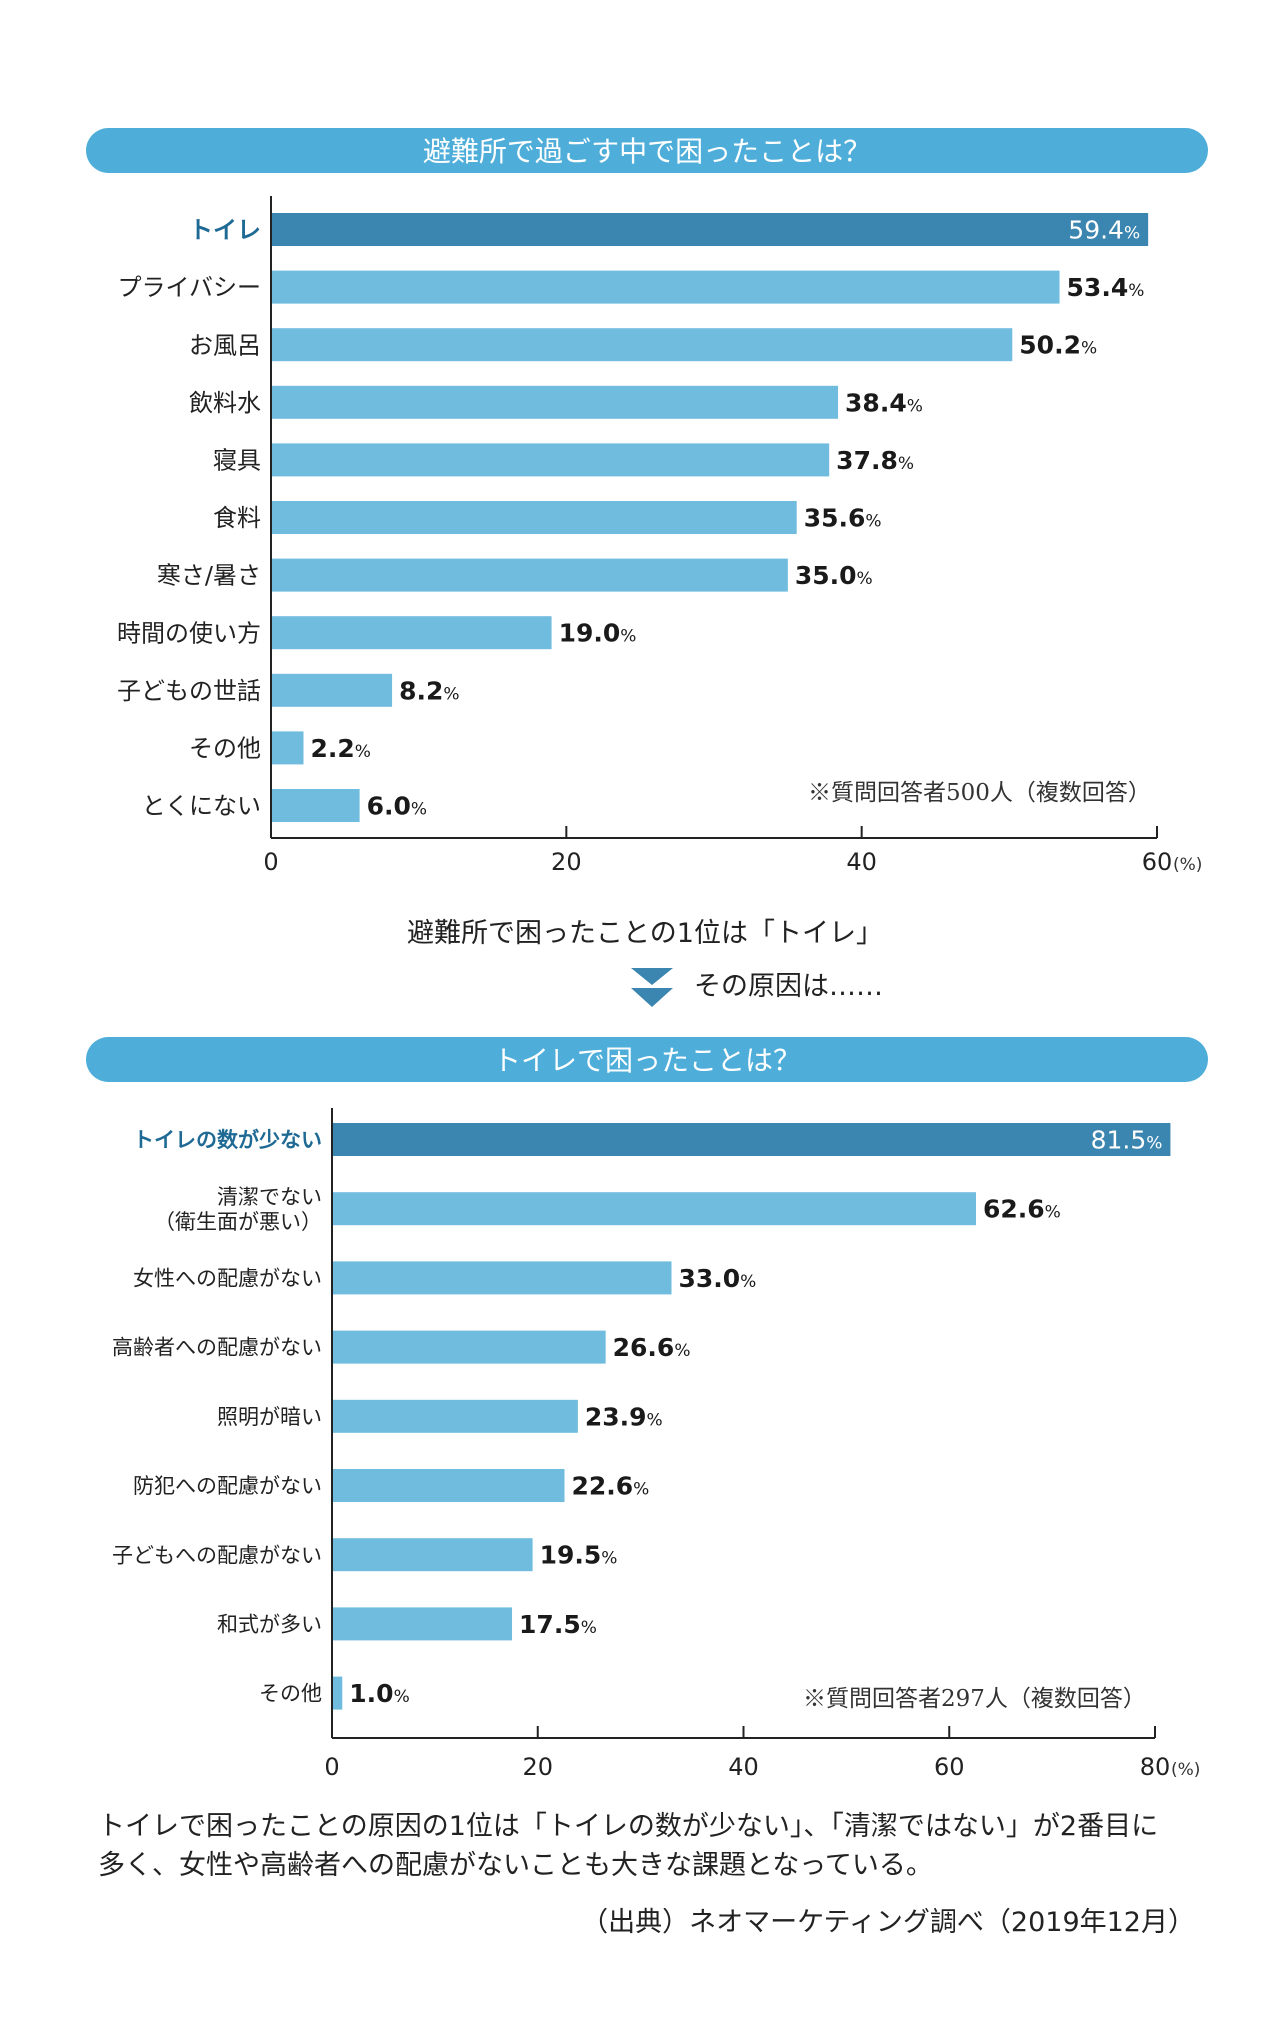 The image size is (1278, 2025). What do you see at coordinates (579, 1555) in the screenshot?
I see `value-label: 19.5%` at bounding box center [579, 1555].